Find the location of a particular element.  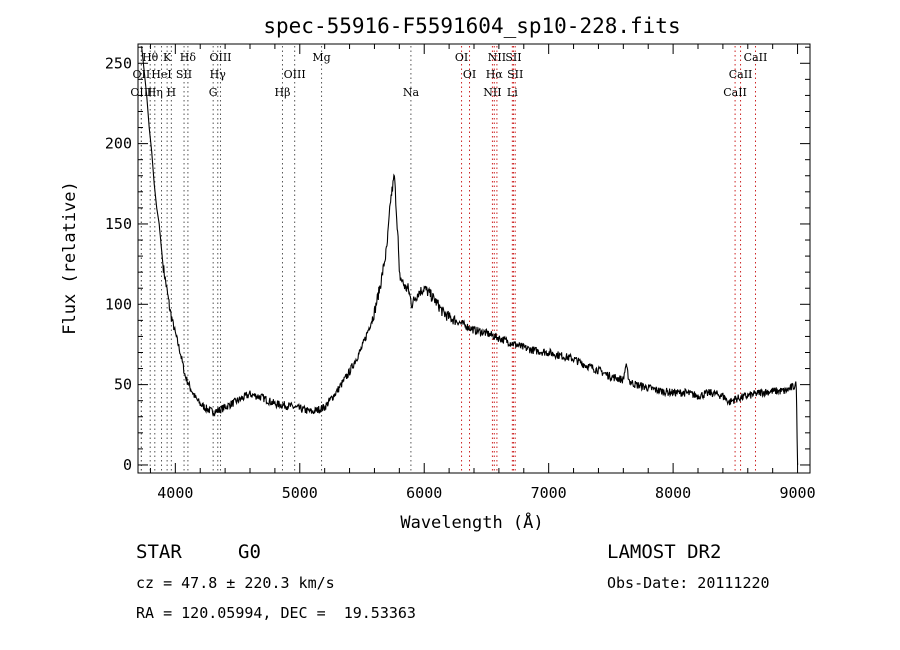

spectral-line-label: Mg is located at coordinates (321, 57).